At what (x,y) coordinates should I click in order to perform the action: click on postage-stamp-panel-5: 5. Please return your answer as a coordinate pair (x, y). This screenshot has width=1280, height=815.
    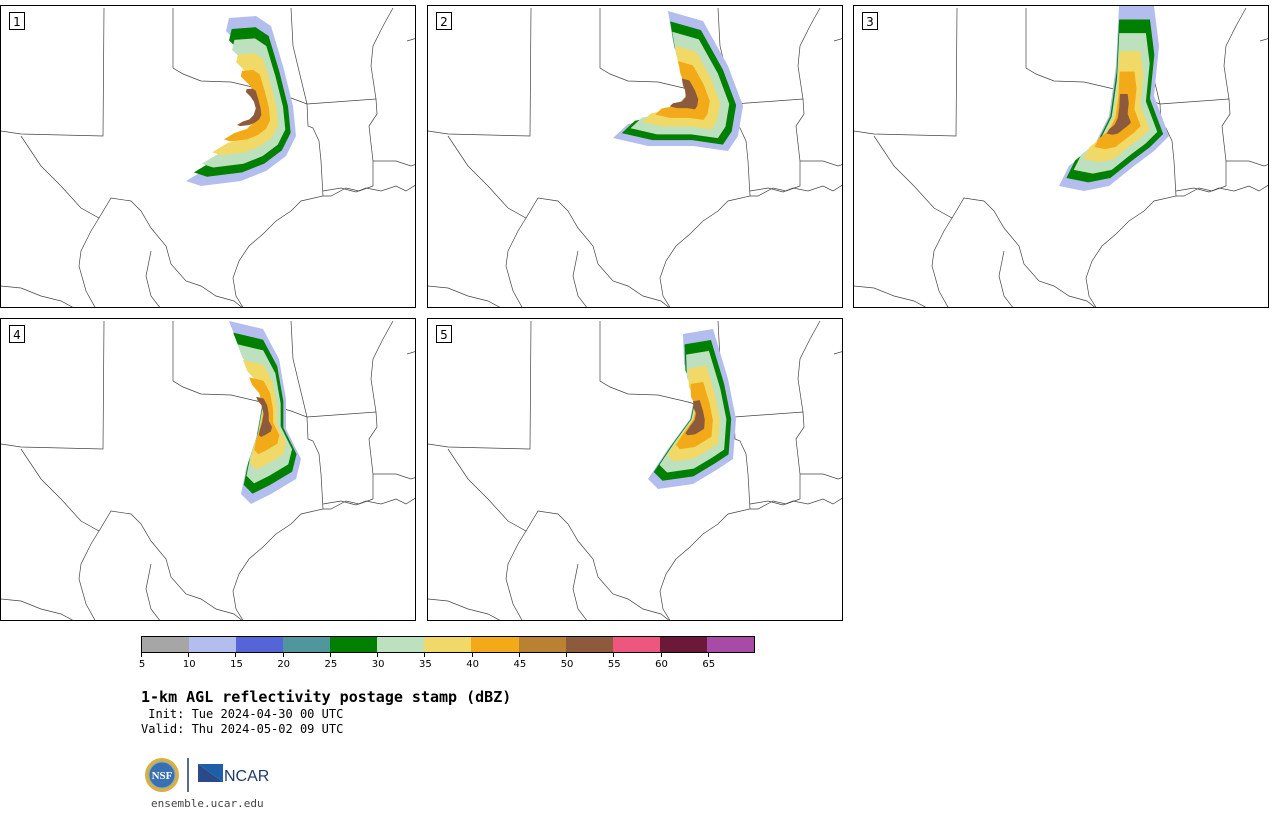
    Looking at the image, I should click on (635, 469).